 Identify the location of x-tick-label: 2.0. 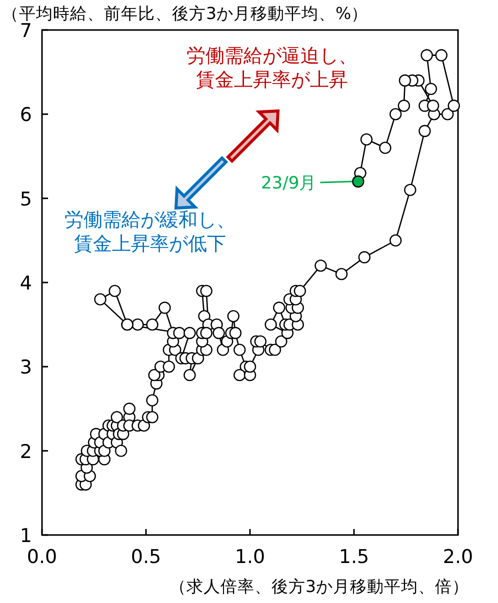
(458, 557).